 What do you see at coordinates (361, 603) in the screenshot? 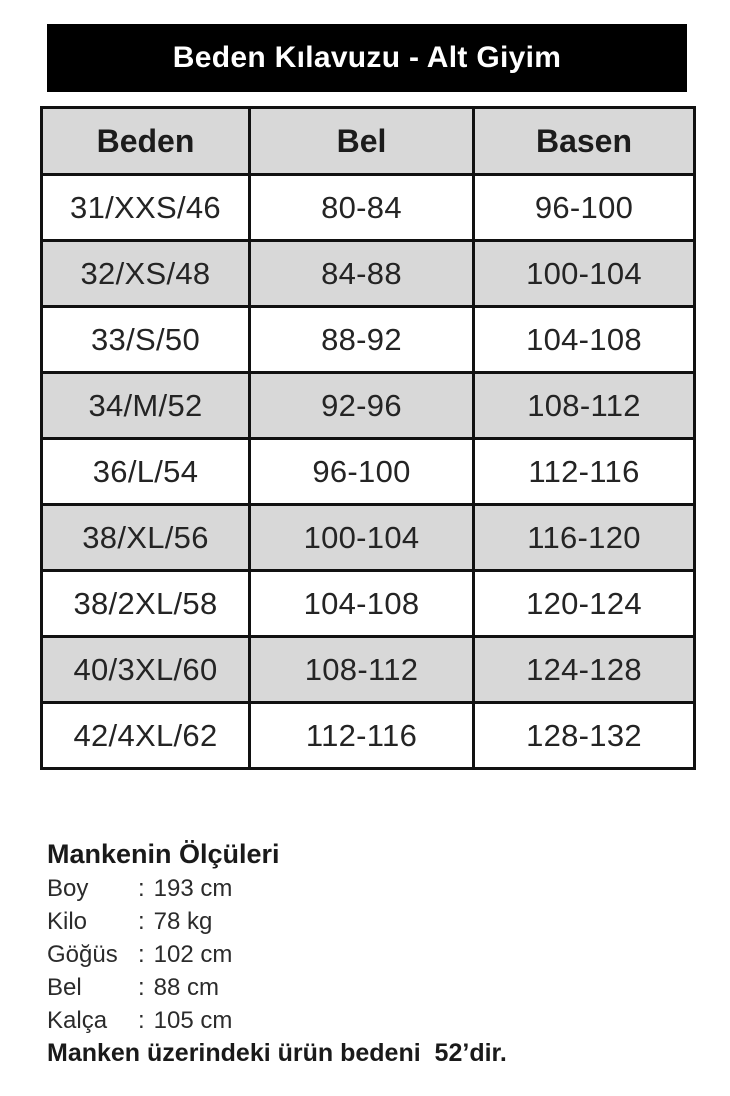
I see `waist-cell: 104-108` at bounding box center [361, 603].